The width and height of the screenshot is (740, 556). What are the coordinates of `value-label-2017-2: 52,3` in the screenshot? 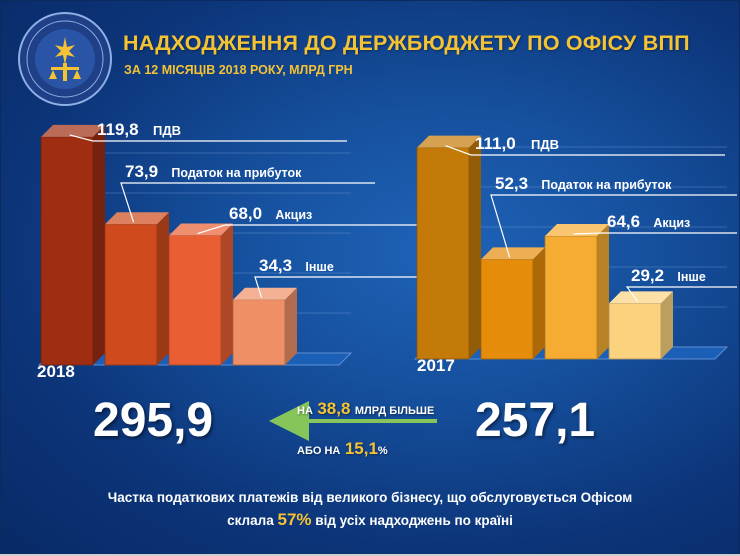 It's located at (511, 183).